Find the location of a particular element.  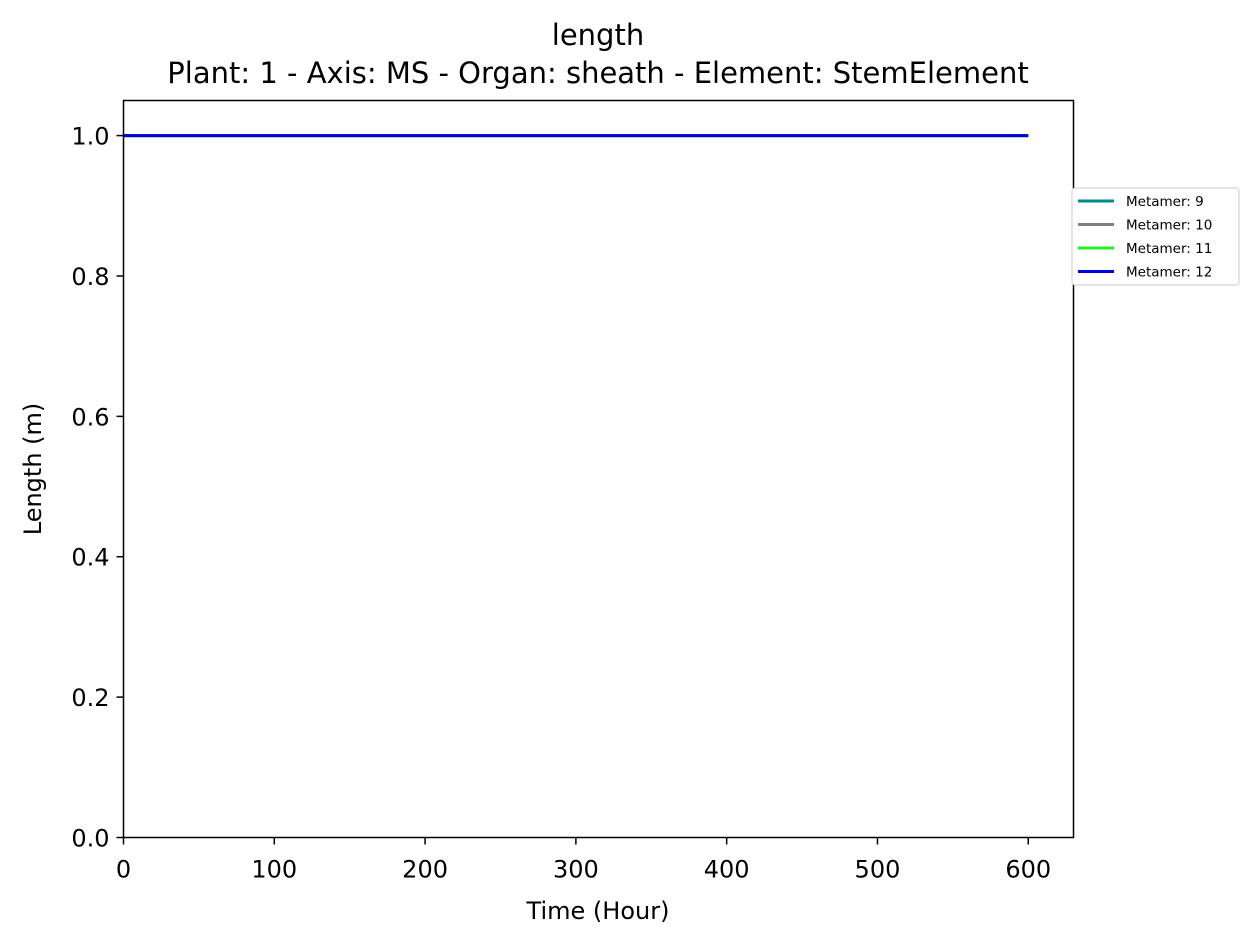

x-tick-label: 200 is located at coordinates (425, 870).